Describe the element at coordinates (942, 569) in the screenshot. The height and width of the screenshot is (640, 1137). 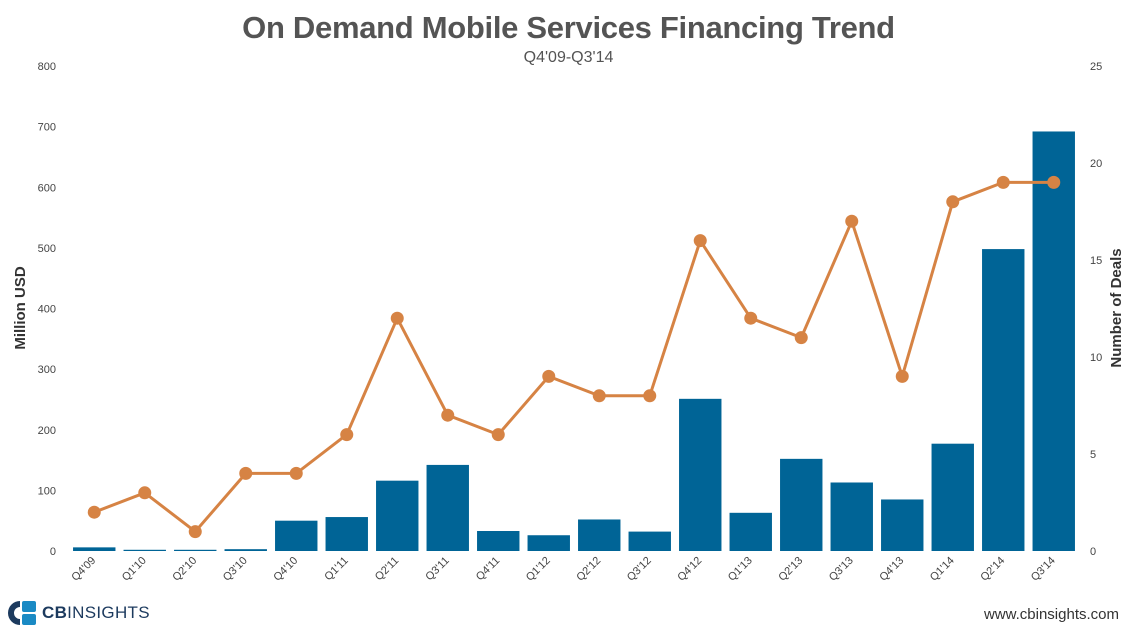
I see `x-tick-Q1'14: Q1'14` at that location.